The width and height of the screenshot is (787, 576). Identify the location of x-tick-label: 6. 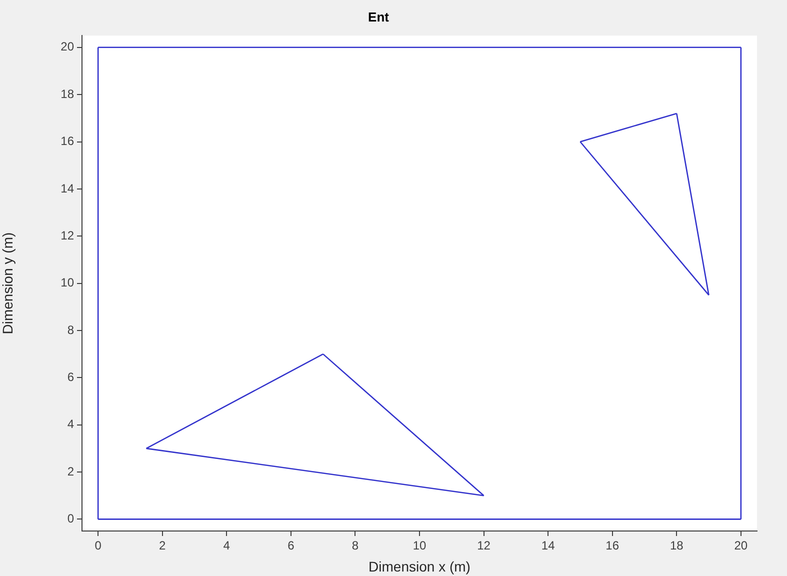
(291, 545).